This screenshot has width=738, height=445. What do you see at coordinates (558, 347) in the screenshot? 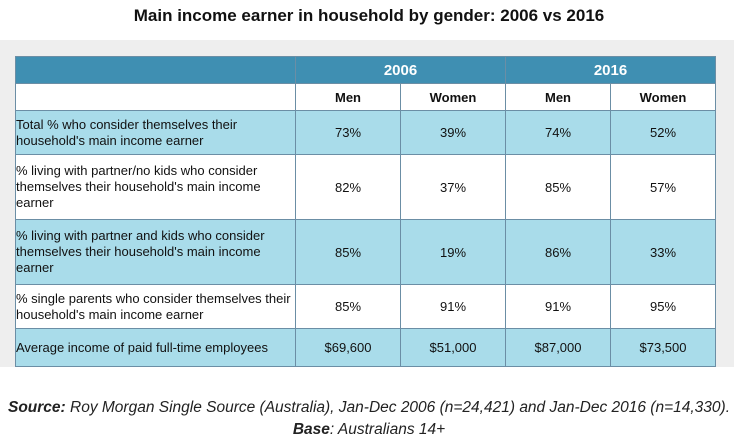
I see `table-cell: $87,000` at bounding box center [558, 347].